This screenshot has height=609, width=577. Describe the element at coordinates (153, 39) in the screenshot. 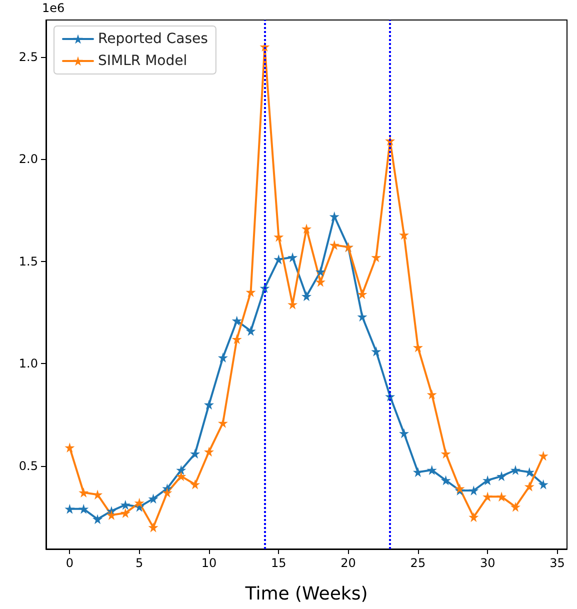

I see `legend-label: Reported Cases` at that location.